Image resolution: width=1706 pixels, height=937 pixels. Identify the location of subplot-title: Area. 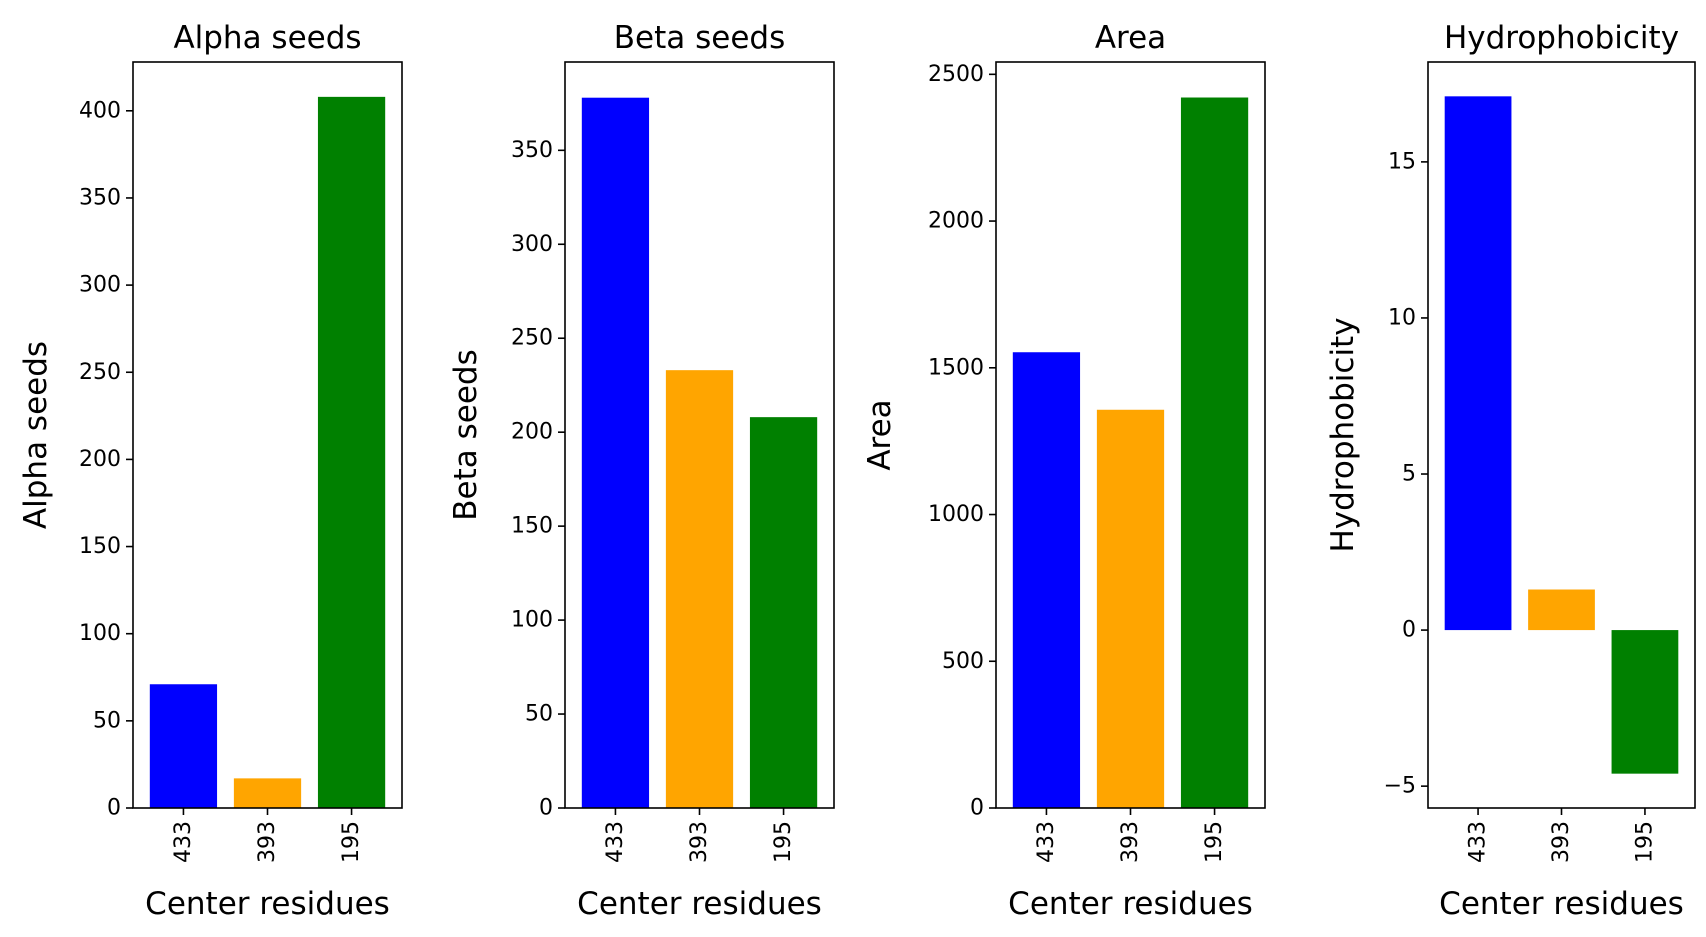
(1130, 38).